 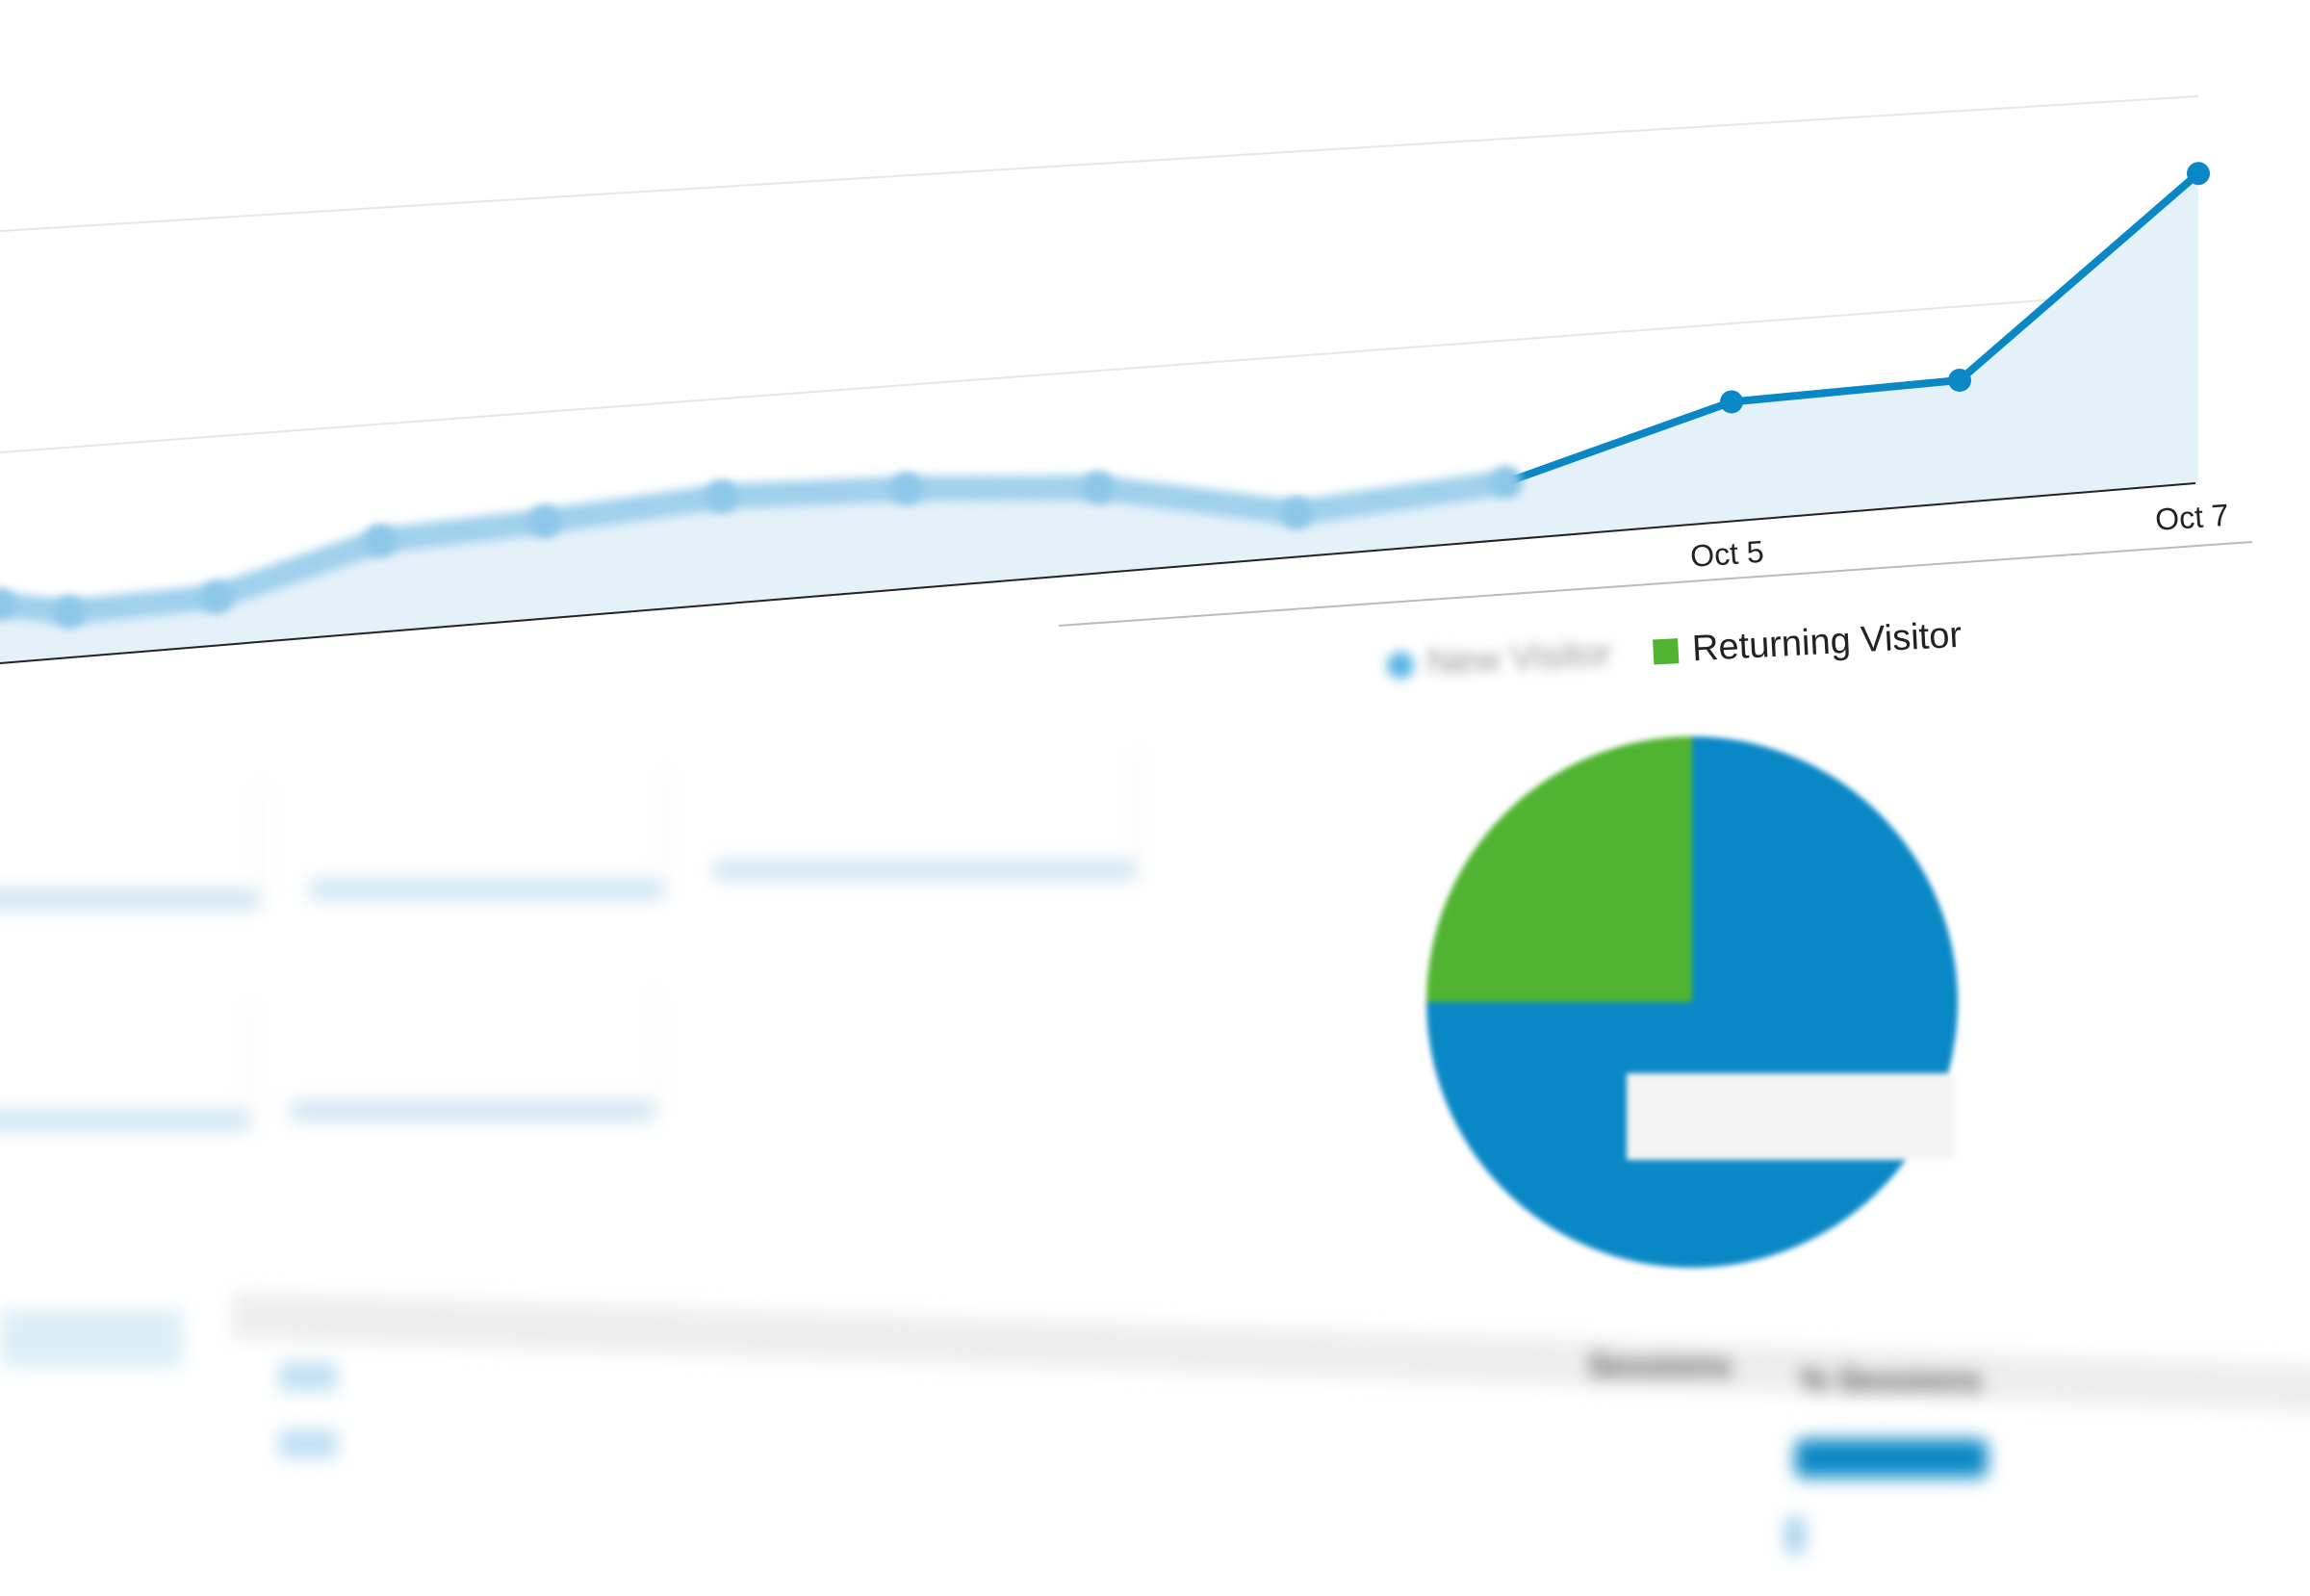 What do you see at coordinates (91, 1338) in the screenshot?
I see `table-search-box` at bounding box center [91, 1338].